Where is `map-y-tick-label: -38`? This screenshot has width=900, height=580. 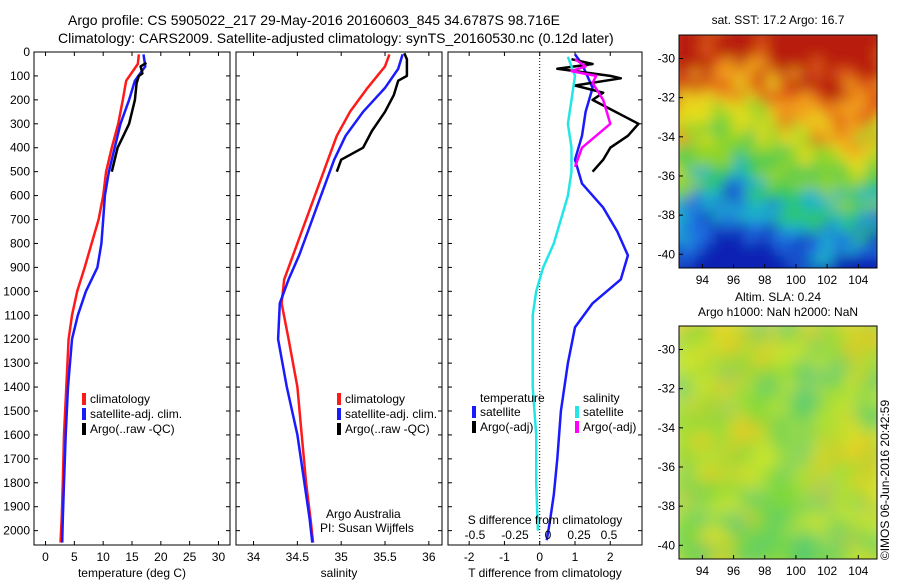 map-y-tick-label: -38 is located at coordinates (667, 506).